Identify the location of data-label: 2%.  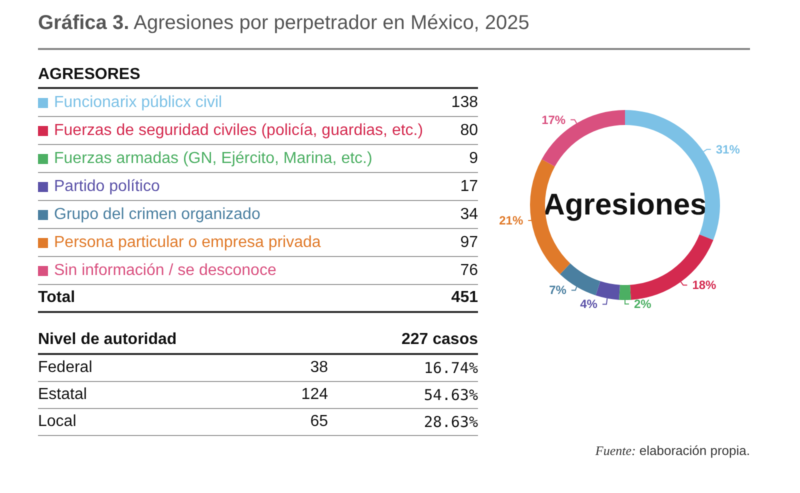
(643, 304).